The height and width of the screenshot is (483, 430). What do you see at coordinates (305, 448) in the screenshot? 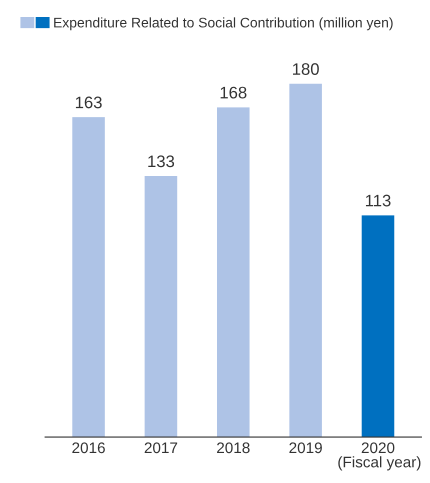
I see `x-tick-label: 2019` at bounding box center [305, 448].